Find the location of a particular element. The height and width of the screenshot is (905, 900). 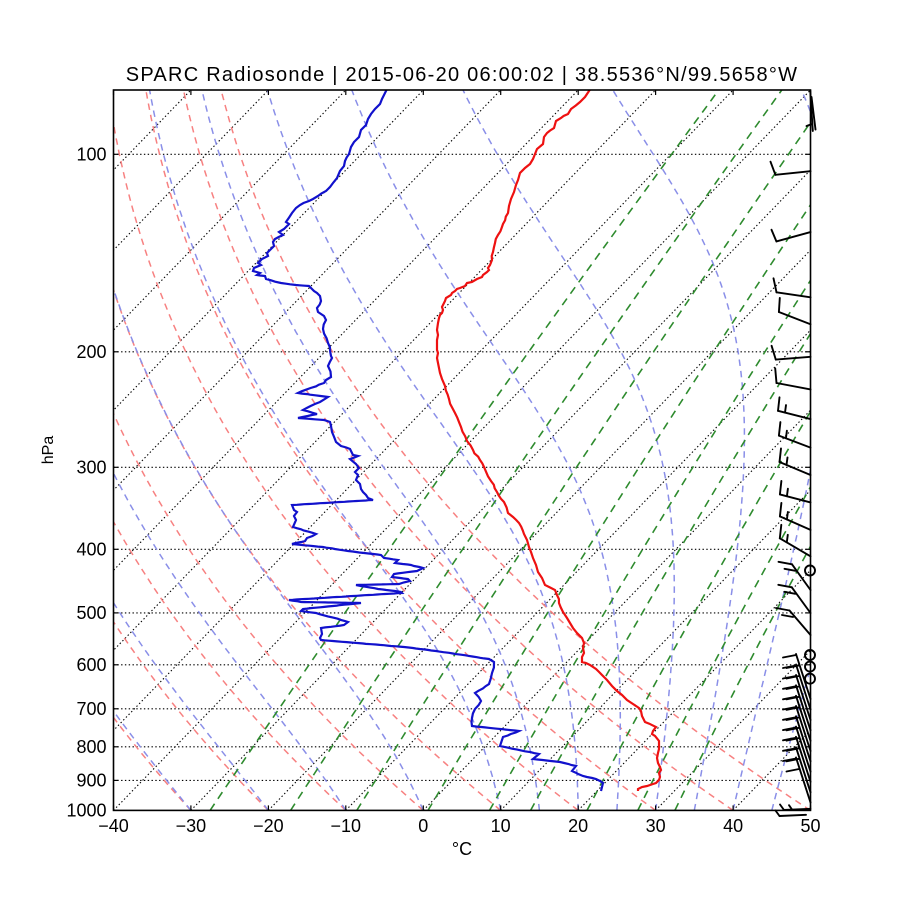

svg-text: 0 is located at coordinates (423, 826).